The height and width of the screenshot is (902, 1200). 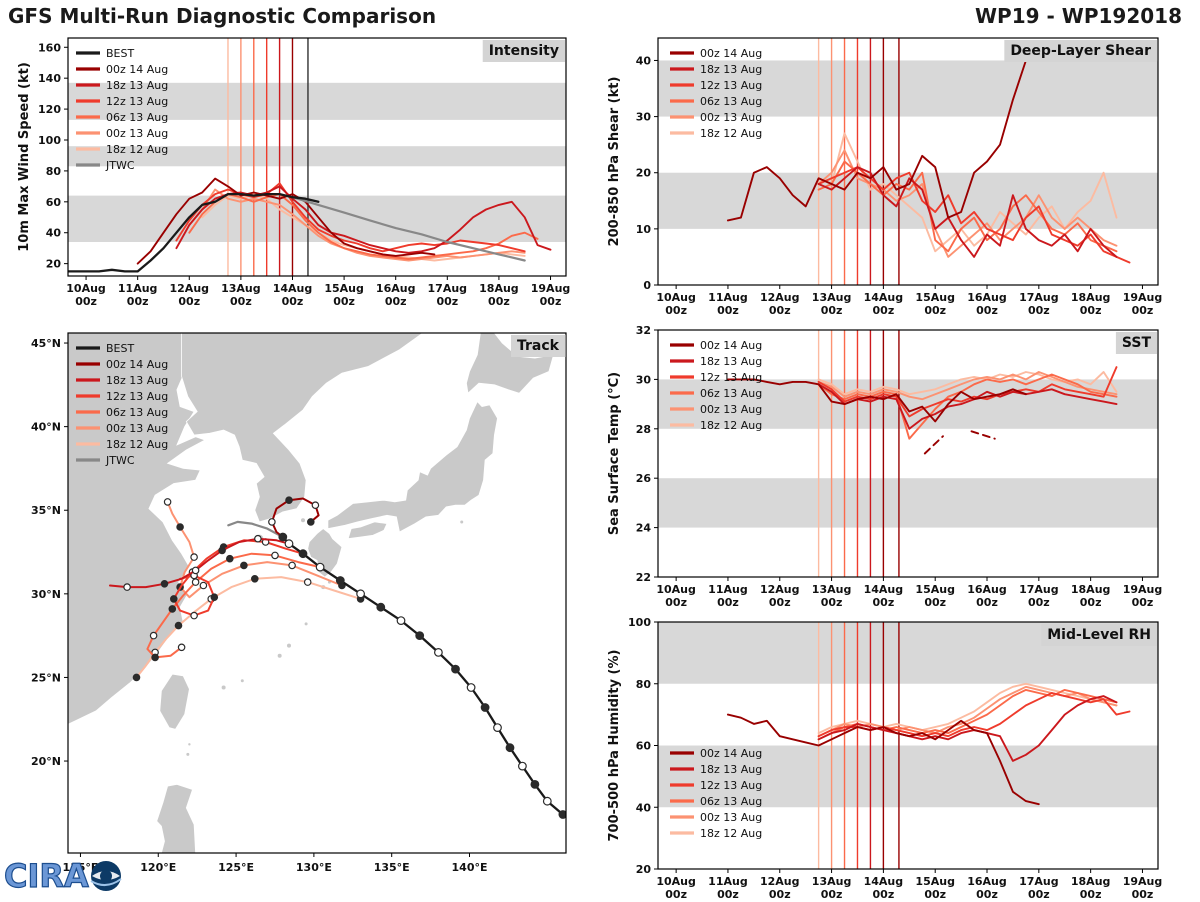 I want to click on ytick-label: 140, so click(x=49, y=78).